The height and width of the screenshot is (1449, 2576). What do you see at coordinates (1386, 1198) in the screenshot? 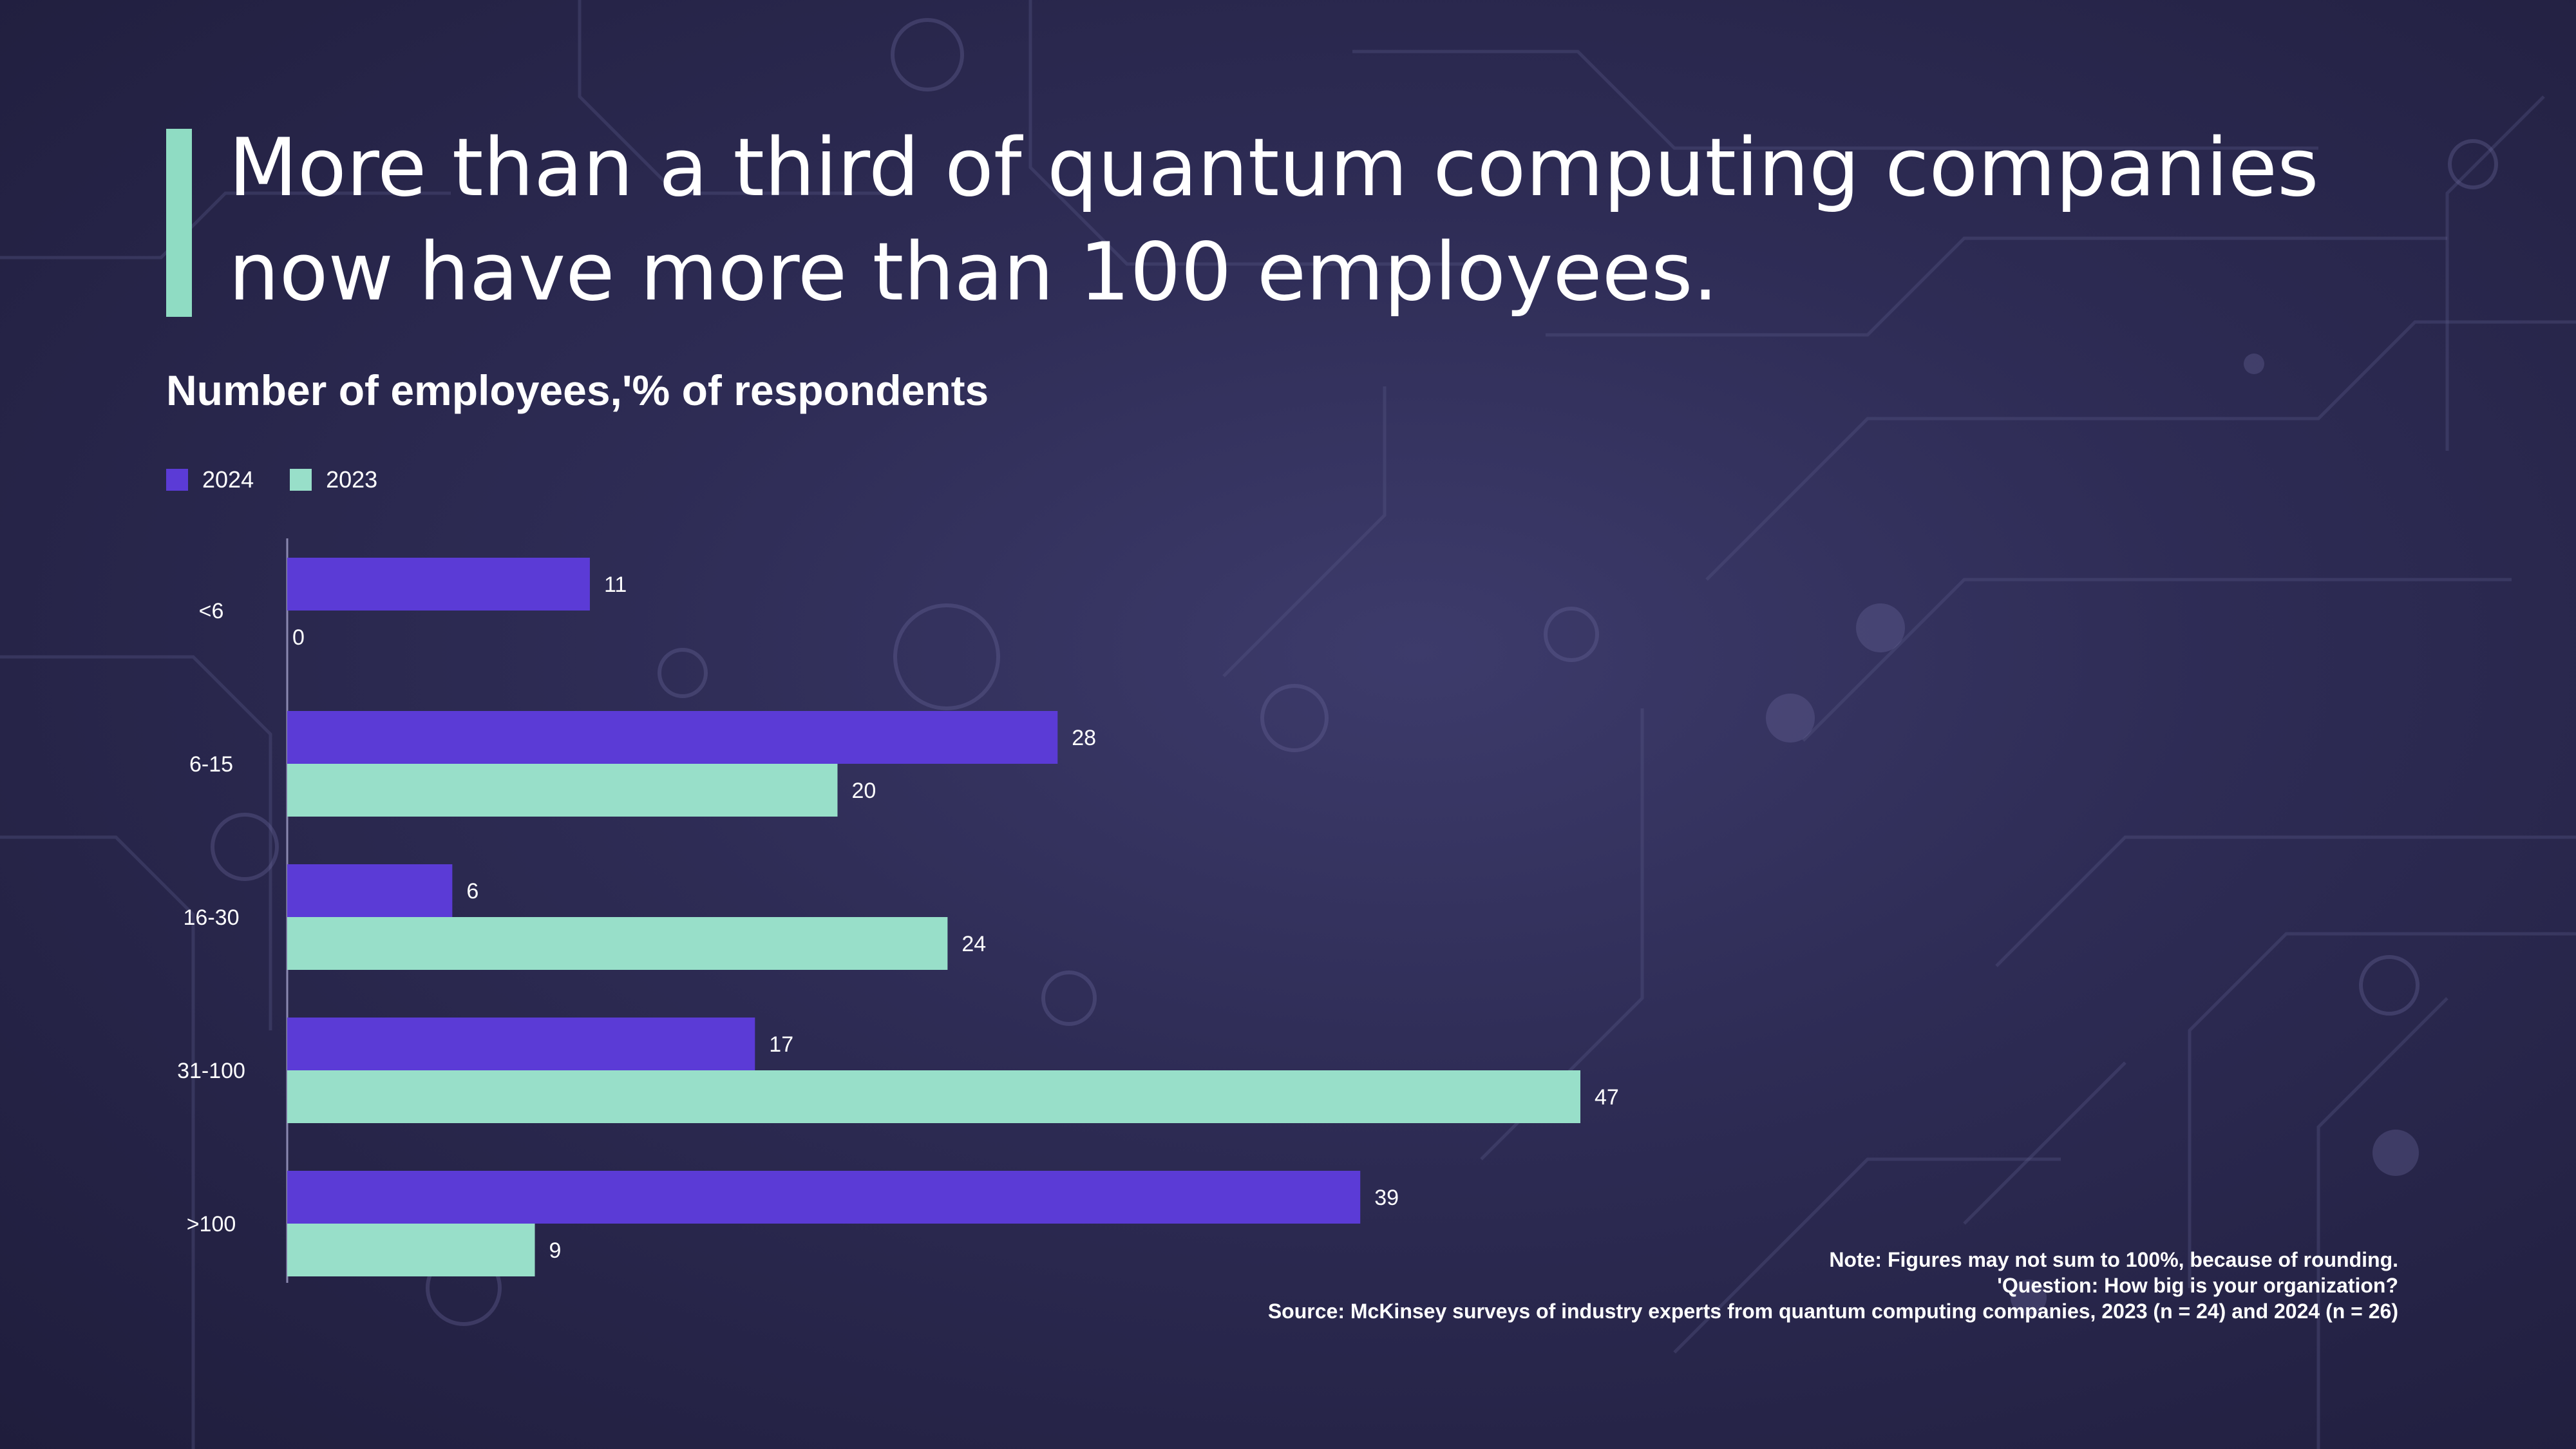
I see `data-label-2024: 39` at bounding box center [1386, 1198].